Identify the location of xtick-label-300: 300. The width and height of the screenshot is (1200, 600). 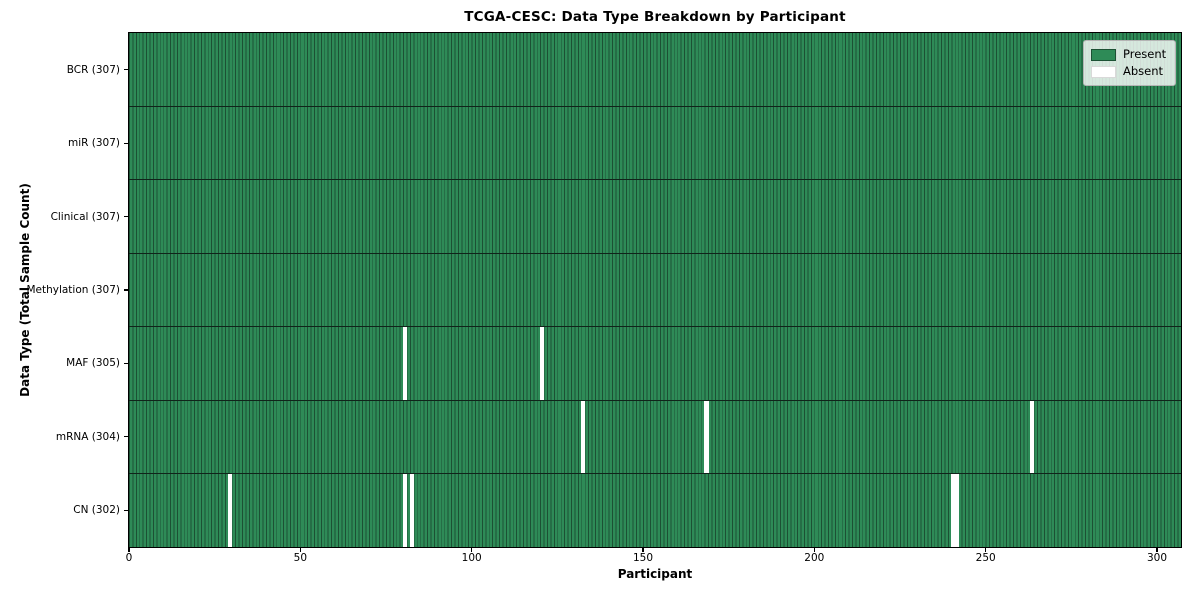
(1157, 558).